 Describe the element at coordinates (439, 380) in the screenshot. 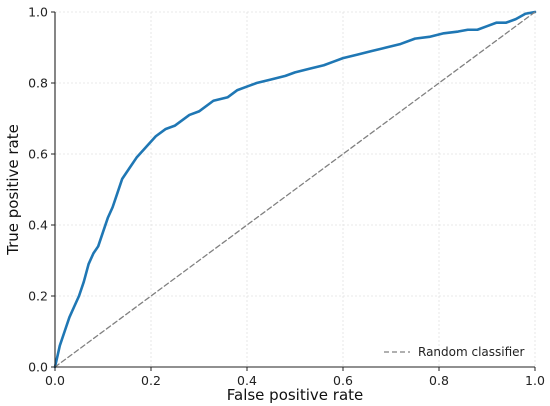

I see `x-tick-label-4: 0.8` at that location.